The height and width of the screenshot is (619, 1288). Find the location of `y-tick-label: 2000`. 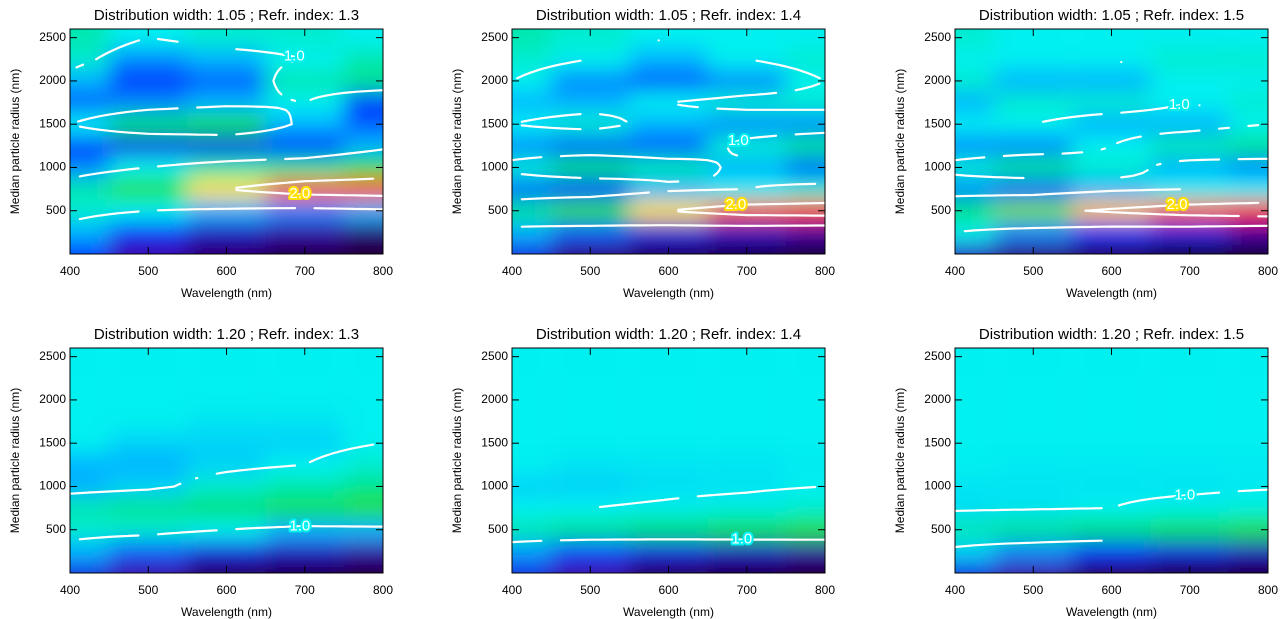

y-tick-label: 2000 is located at coordinates (52, 399).